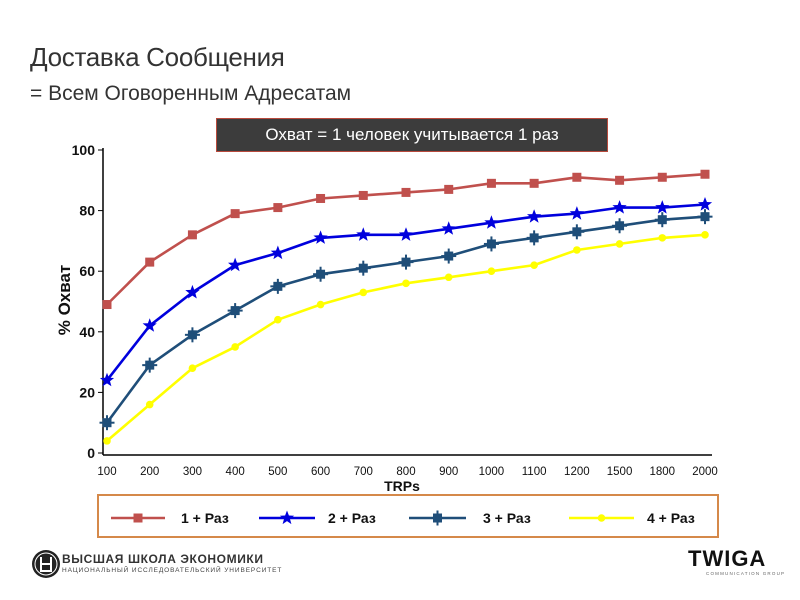 This screenshot has height=600, width=800. Describe the element at coordinates (87, 392) in the screenshot. I see `y-tick-label: 20` at that location.